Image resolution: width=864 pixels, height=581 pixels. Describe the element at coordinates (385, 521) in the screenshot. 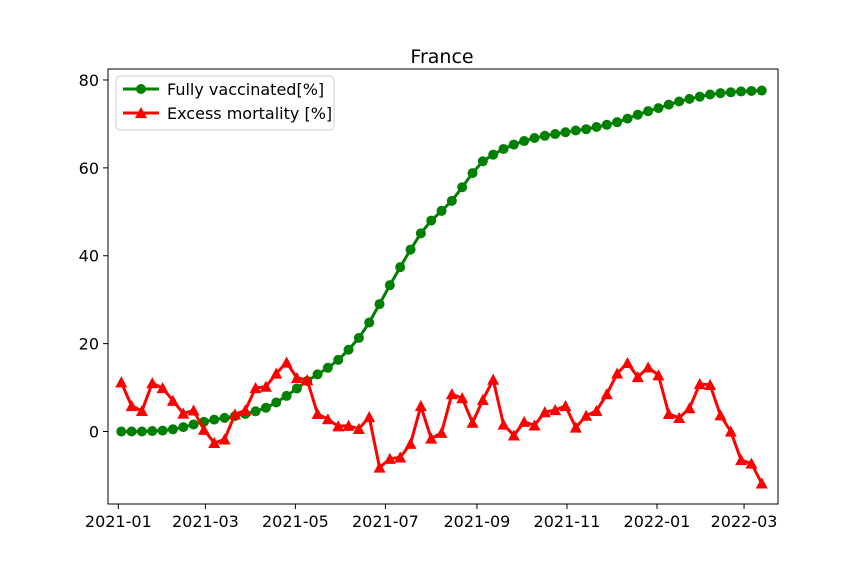

I see `x-tick-label: 2021-07` at that location.